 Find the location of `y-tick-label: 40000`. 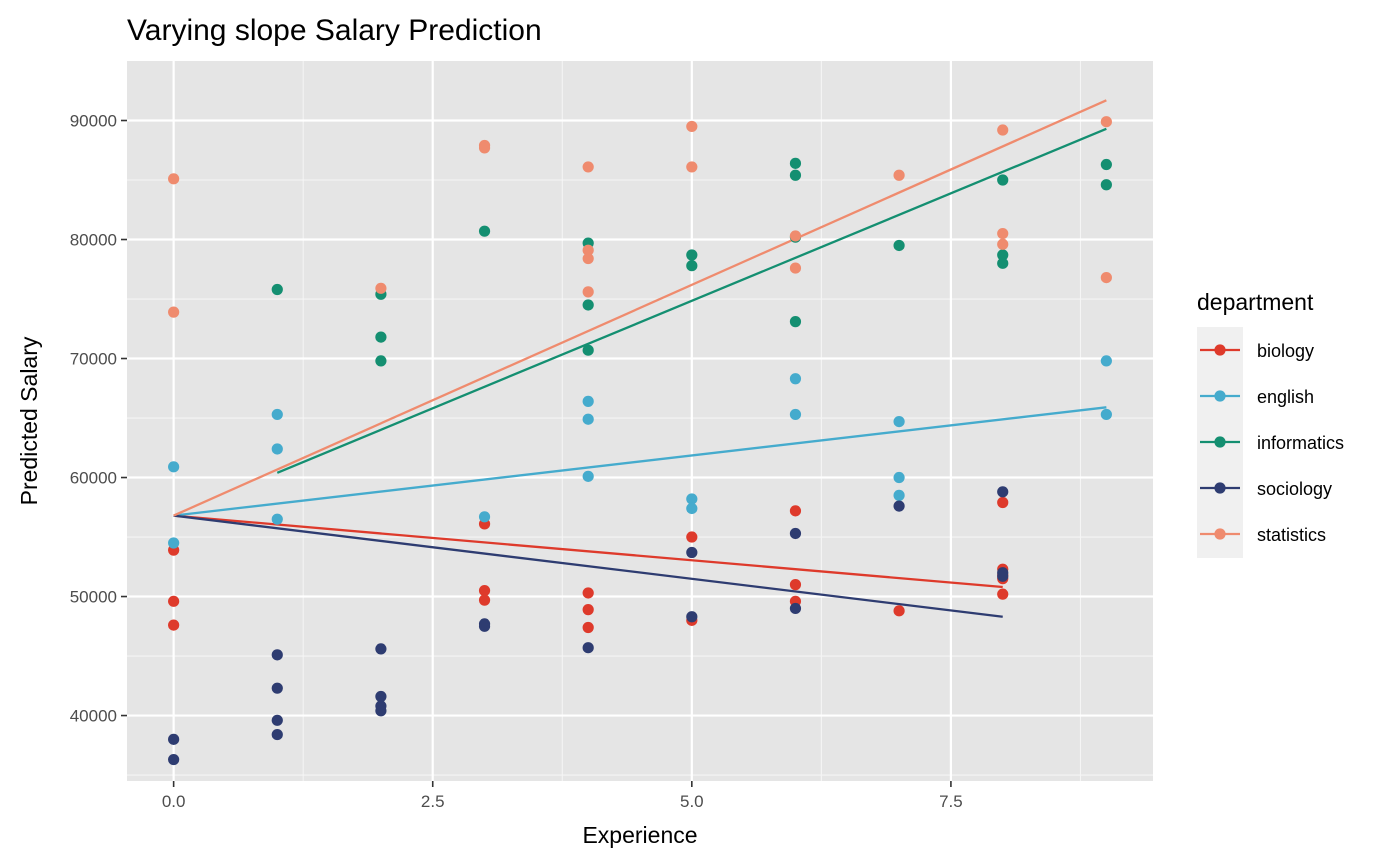

y-tick-label: 40000 is located at coordinates (93, 716).